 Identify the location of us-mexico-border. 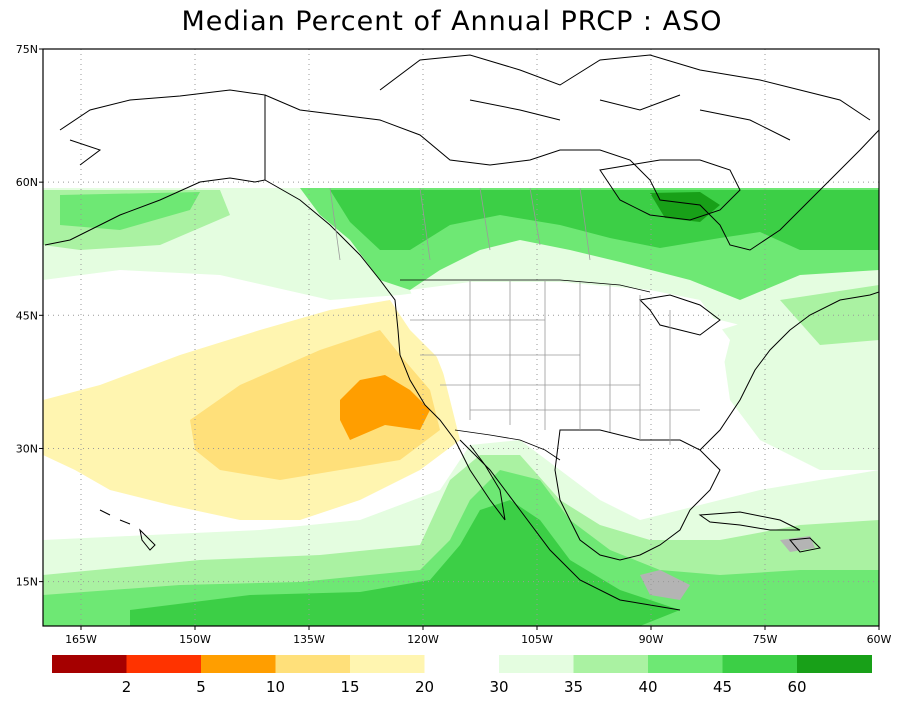
(507, 445).